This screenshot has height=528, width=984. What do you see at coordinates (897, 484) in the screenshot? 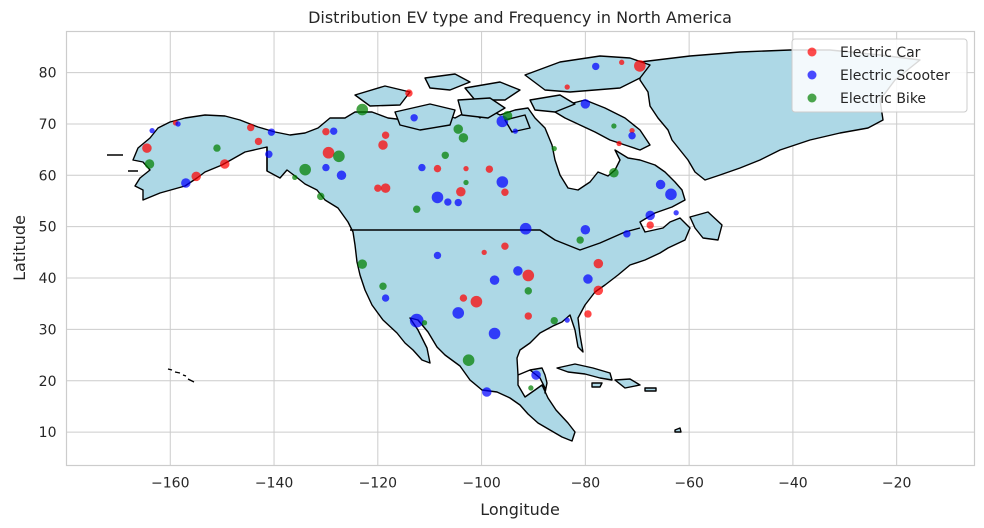
I see `x-tick-label: −20` at bounding box center [897, 484].